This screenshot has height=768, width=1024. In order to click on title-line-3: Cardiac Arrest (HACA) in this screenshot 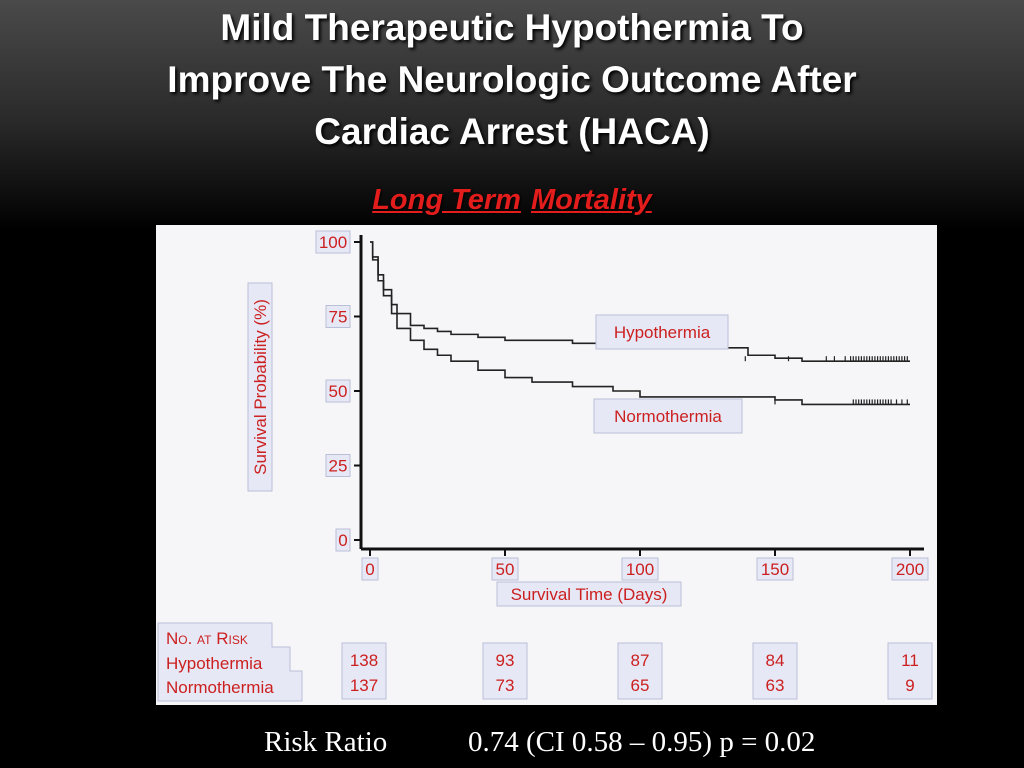, I will do `click(512, 131)`.